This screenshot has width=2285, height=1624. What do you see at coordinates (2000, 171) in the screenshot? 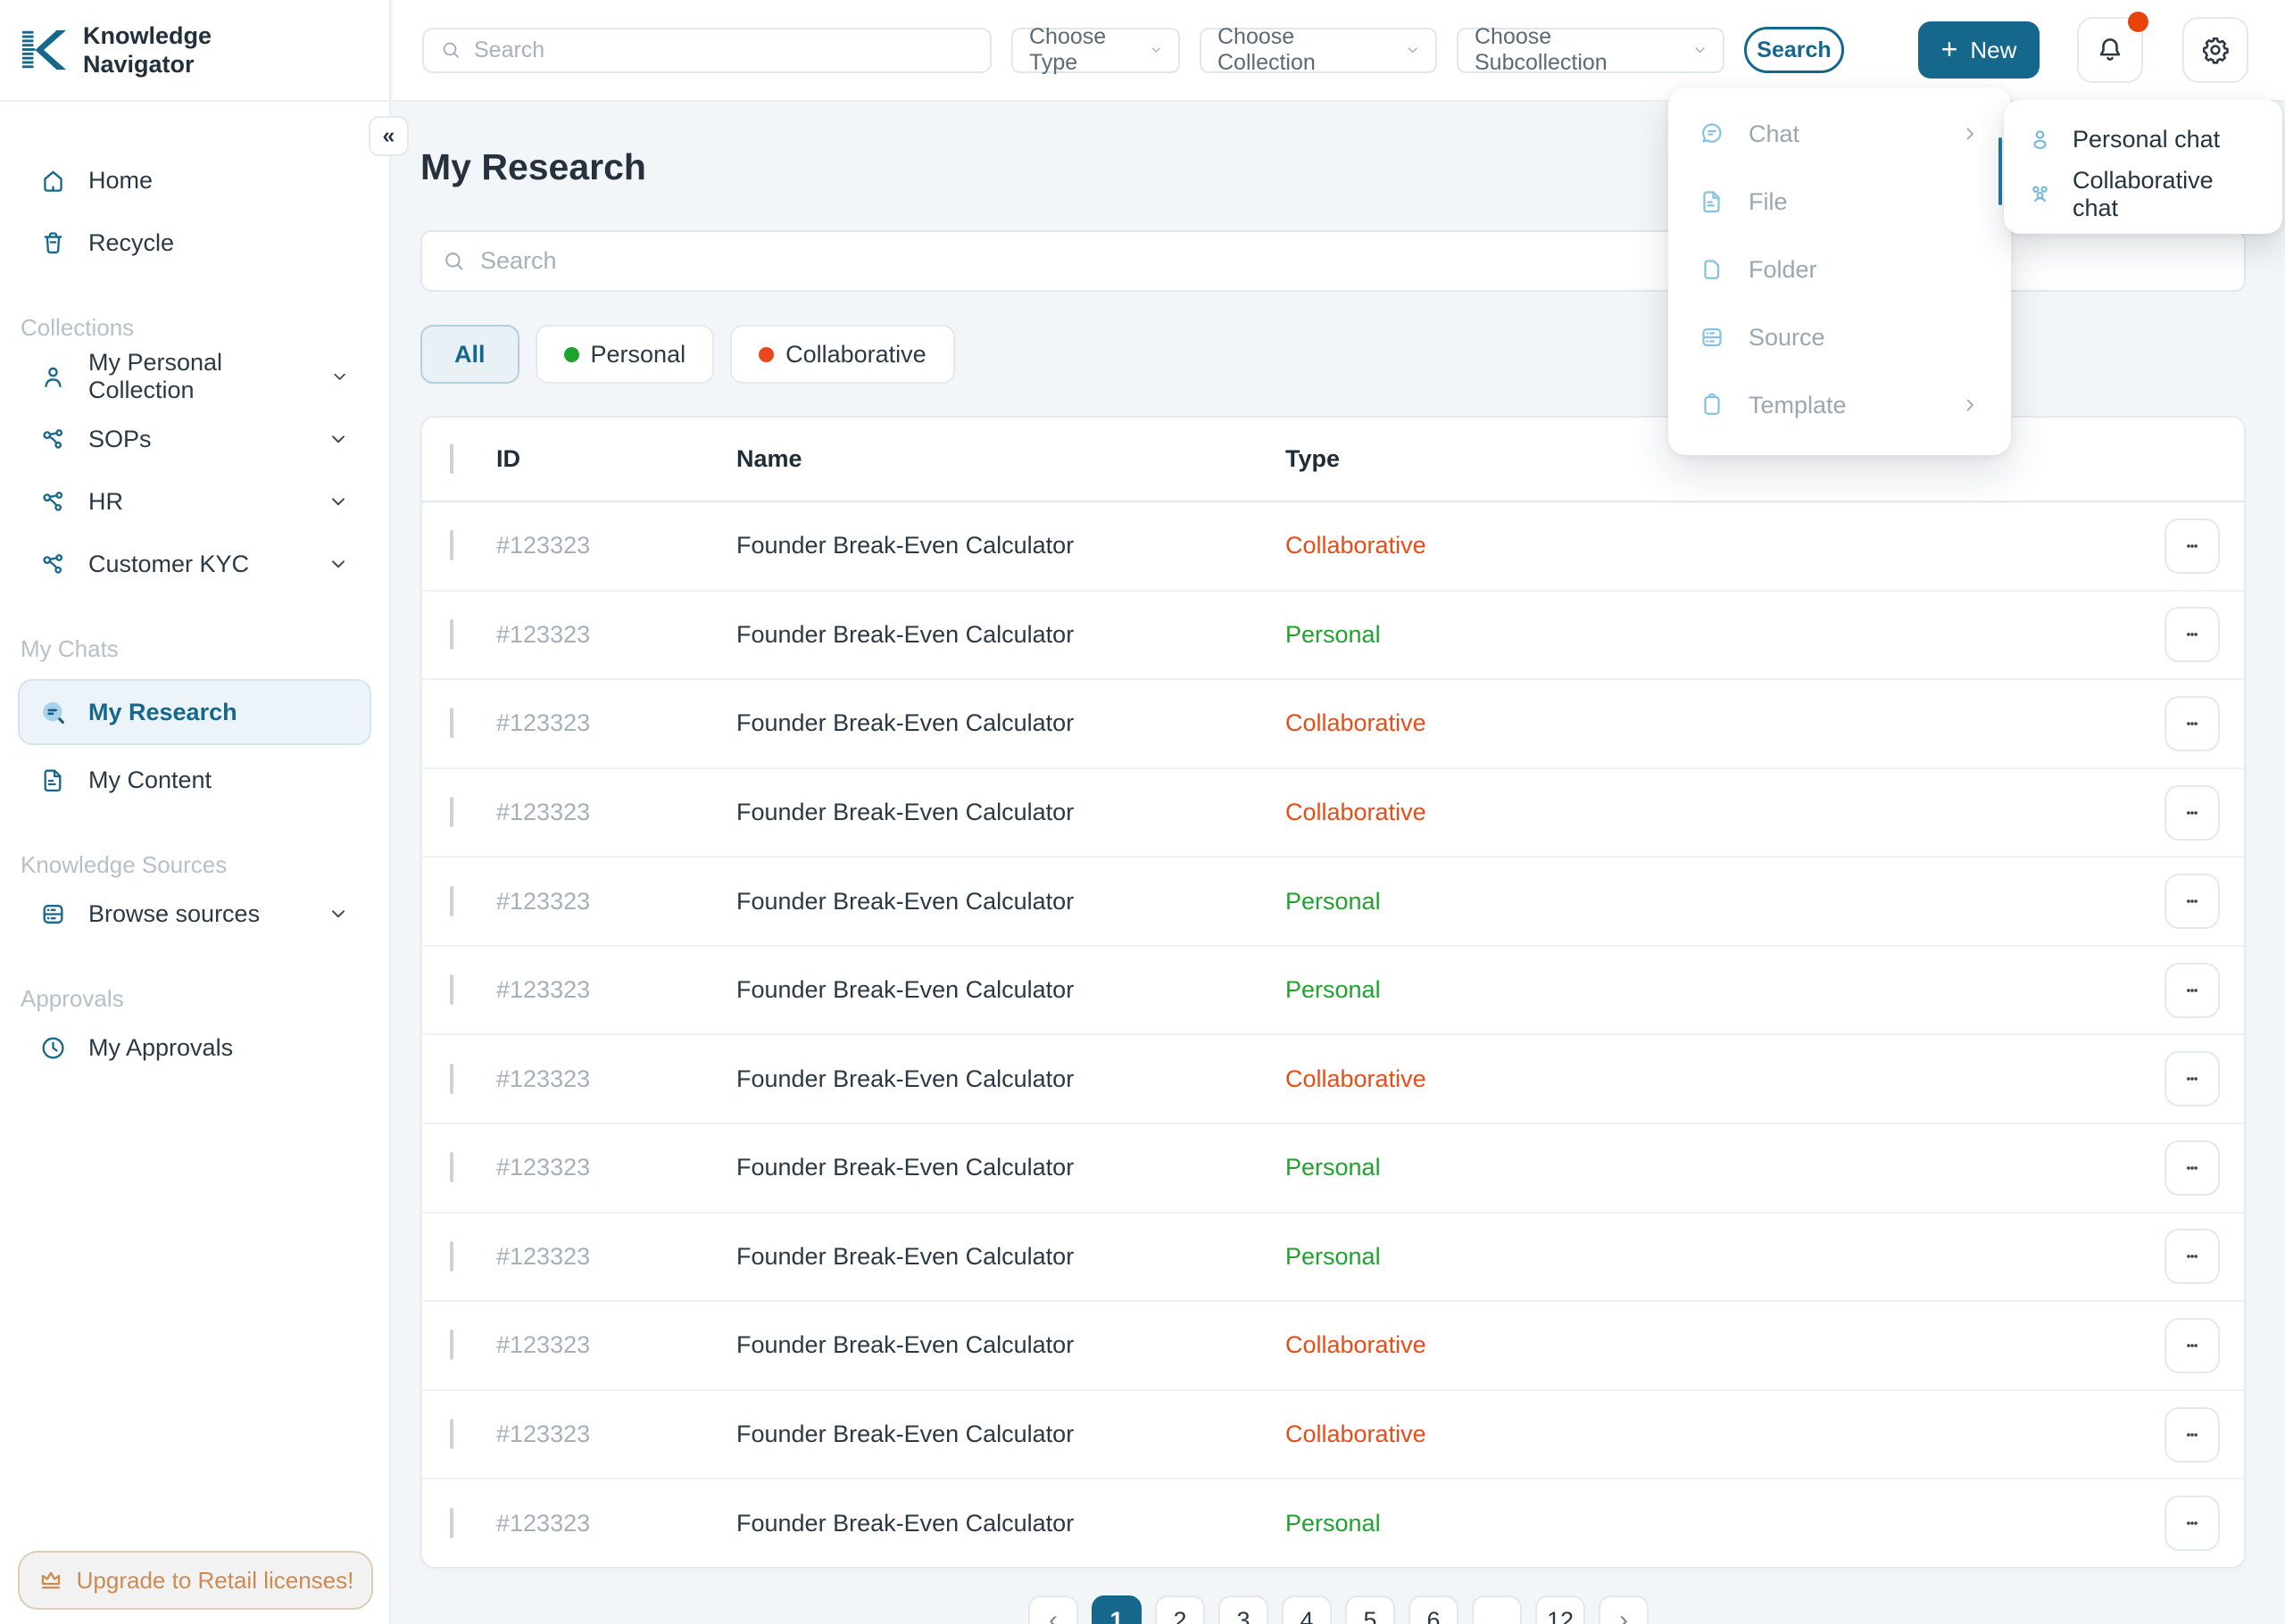
I see `menu-scrollbar` at bounding box center [2000, 171].